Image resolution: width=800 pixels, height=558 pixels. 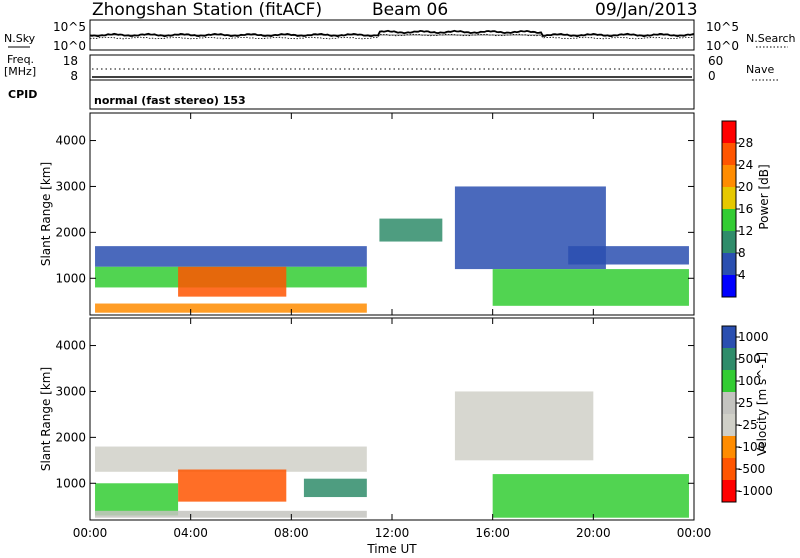 I want to click on station-title: Zhongshan Station (fitACF), so click(x=207, y=10).